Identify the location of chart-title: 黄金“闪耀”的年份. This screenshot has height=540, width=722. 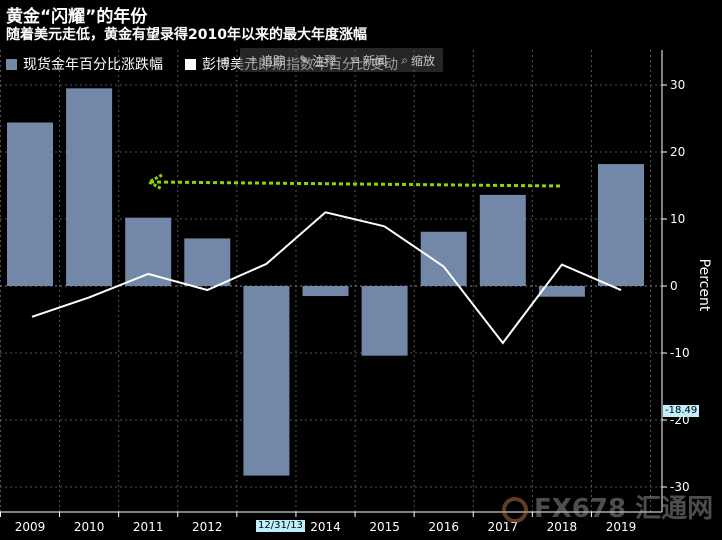
(77, 17).